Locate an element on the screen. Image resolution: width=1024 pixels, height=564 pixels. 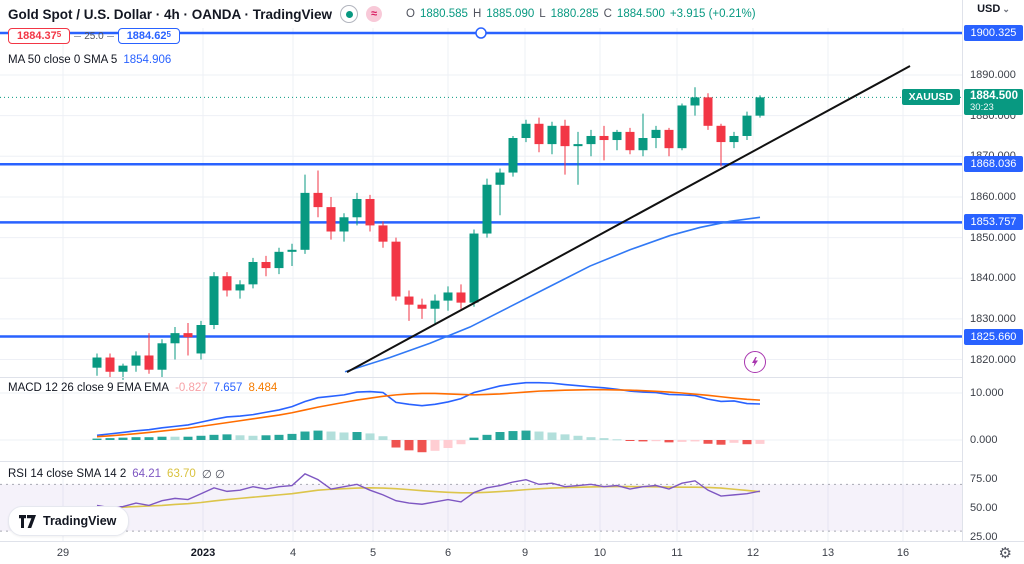
market-status-icon is located at coordinates (349, 14).